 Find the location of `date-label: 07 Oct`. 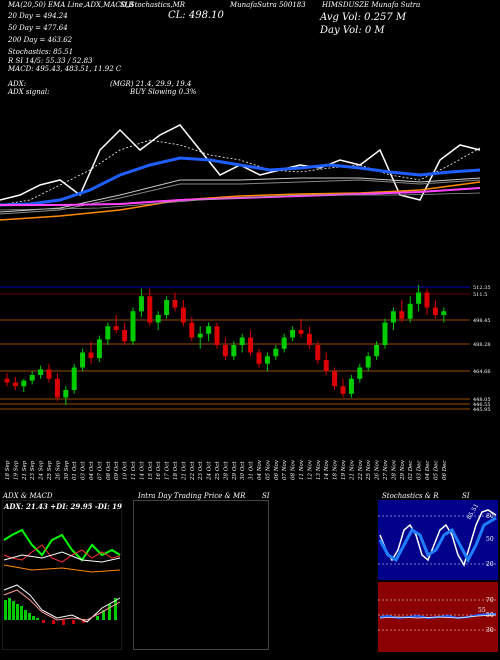

date-label: 07 Oct is located at coordinates (100, 470).